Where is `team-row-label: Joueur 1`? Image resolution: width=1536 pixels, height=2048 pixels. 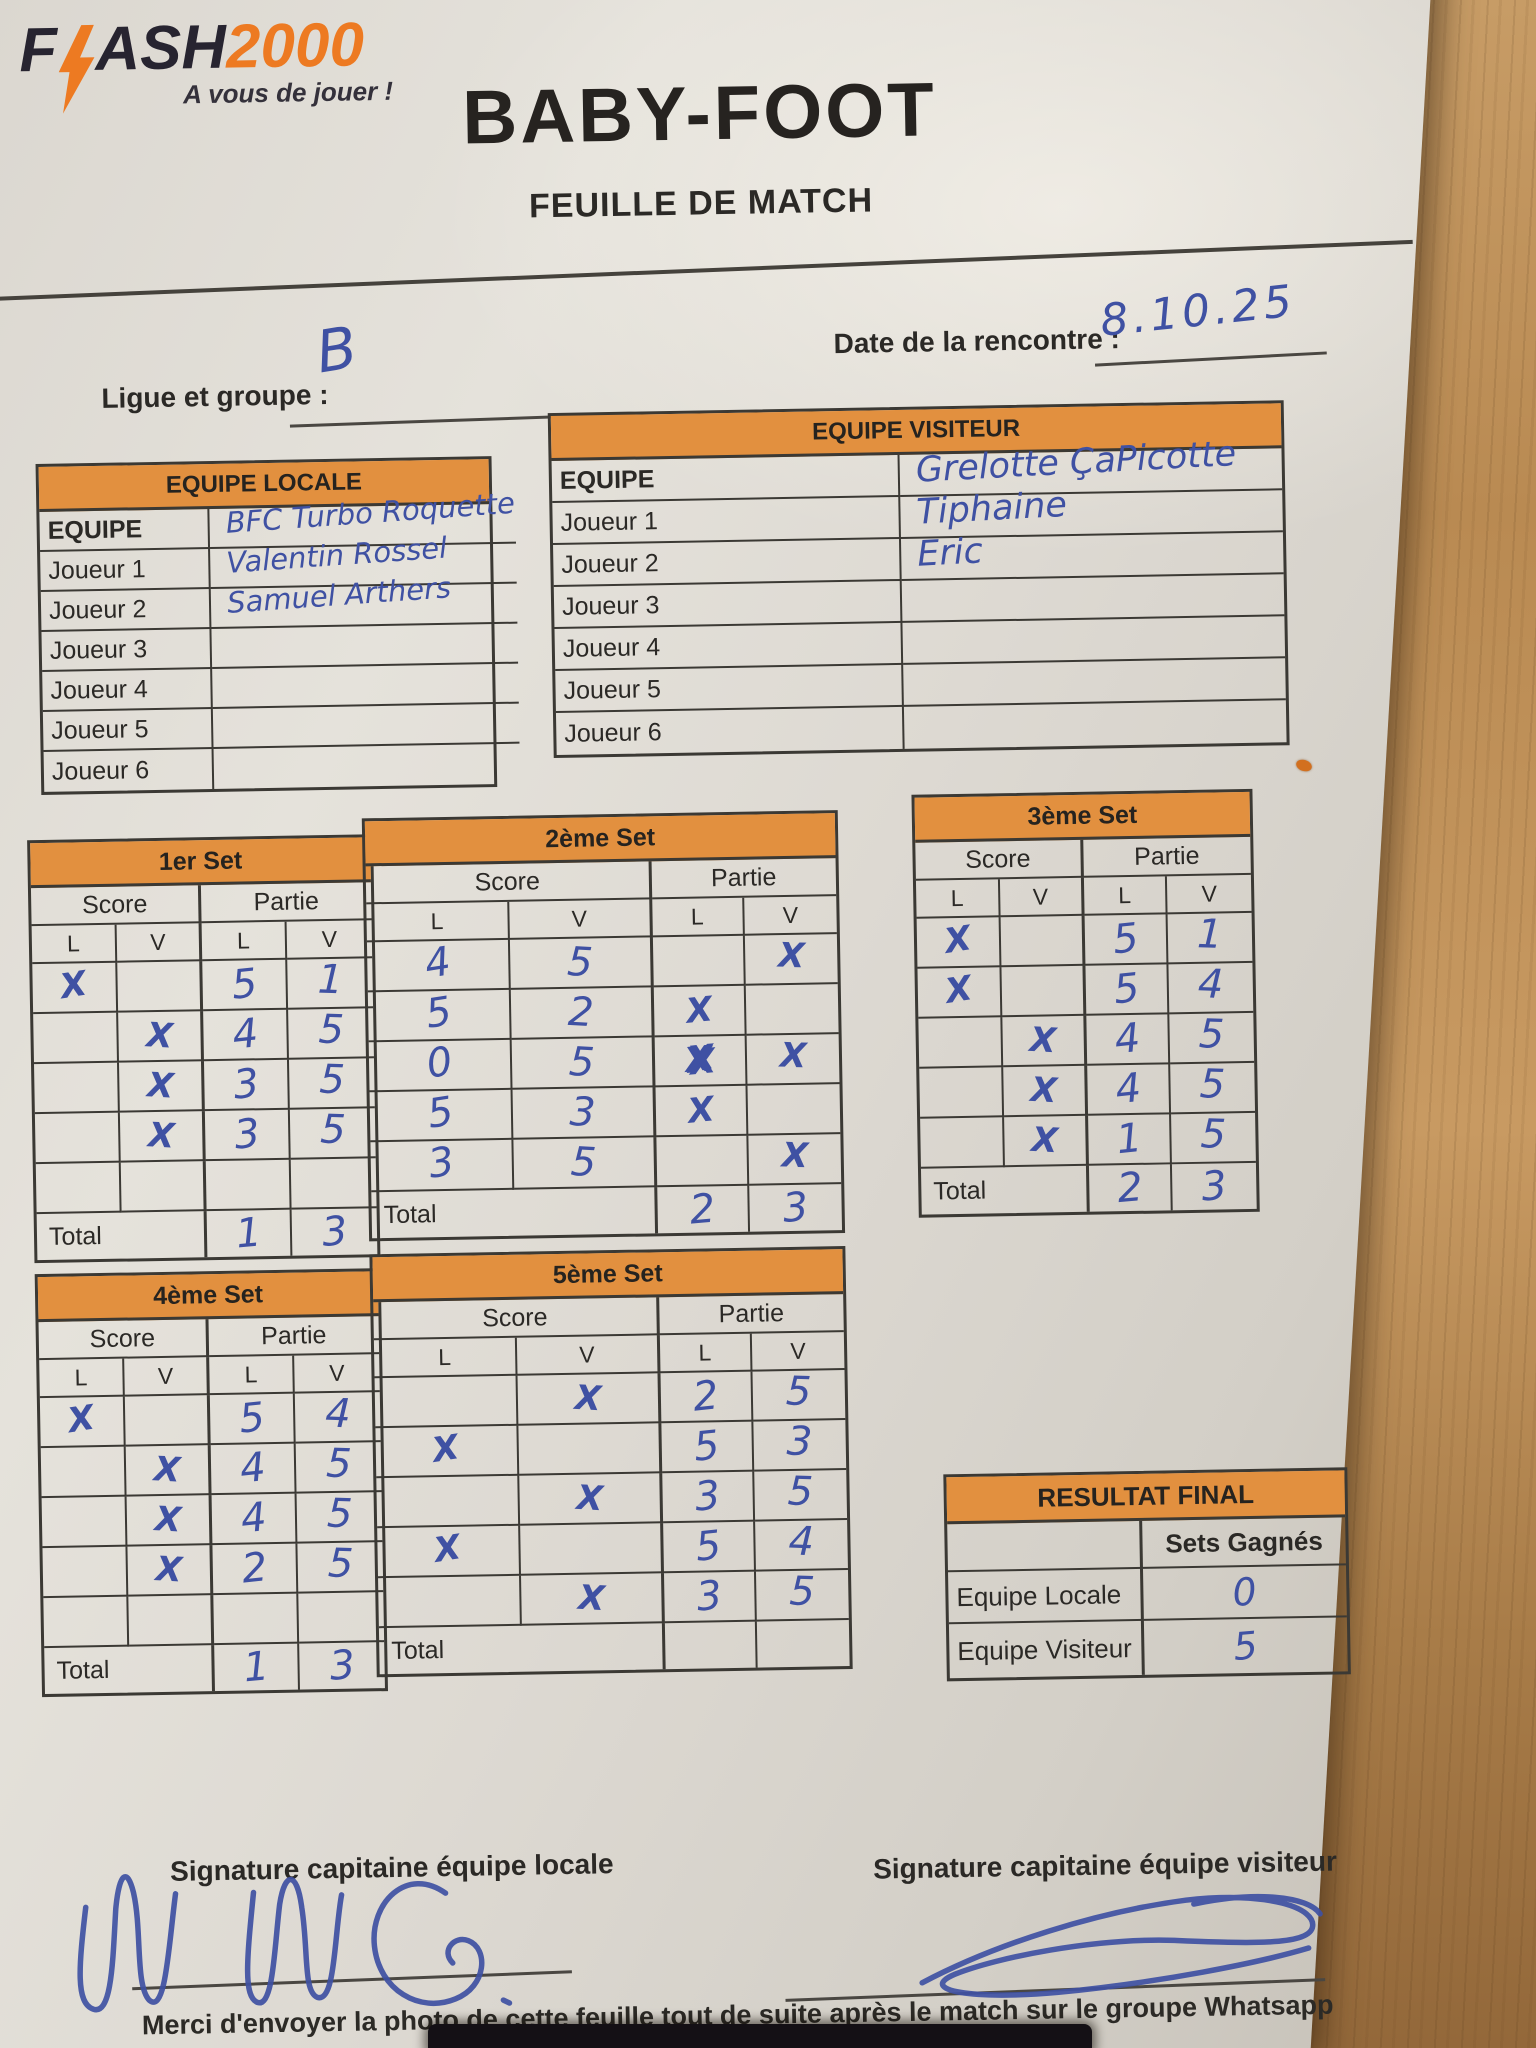 team-row-label: Joueur 1 is located at coordinates (726, 521).